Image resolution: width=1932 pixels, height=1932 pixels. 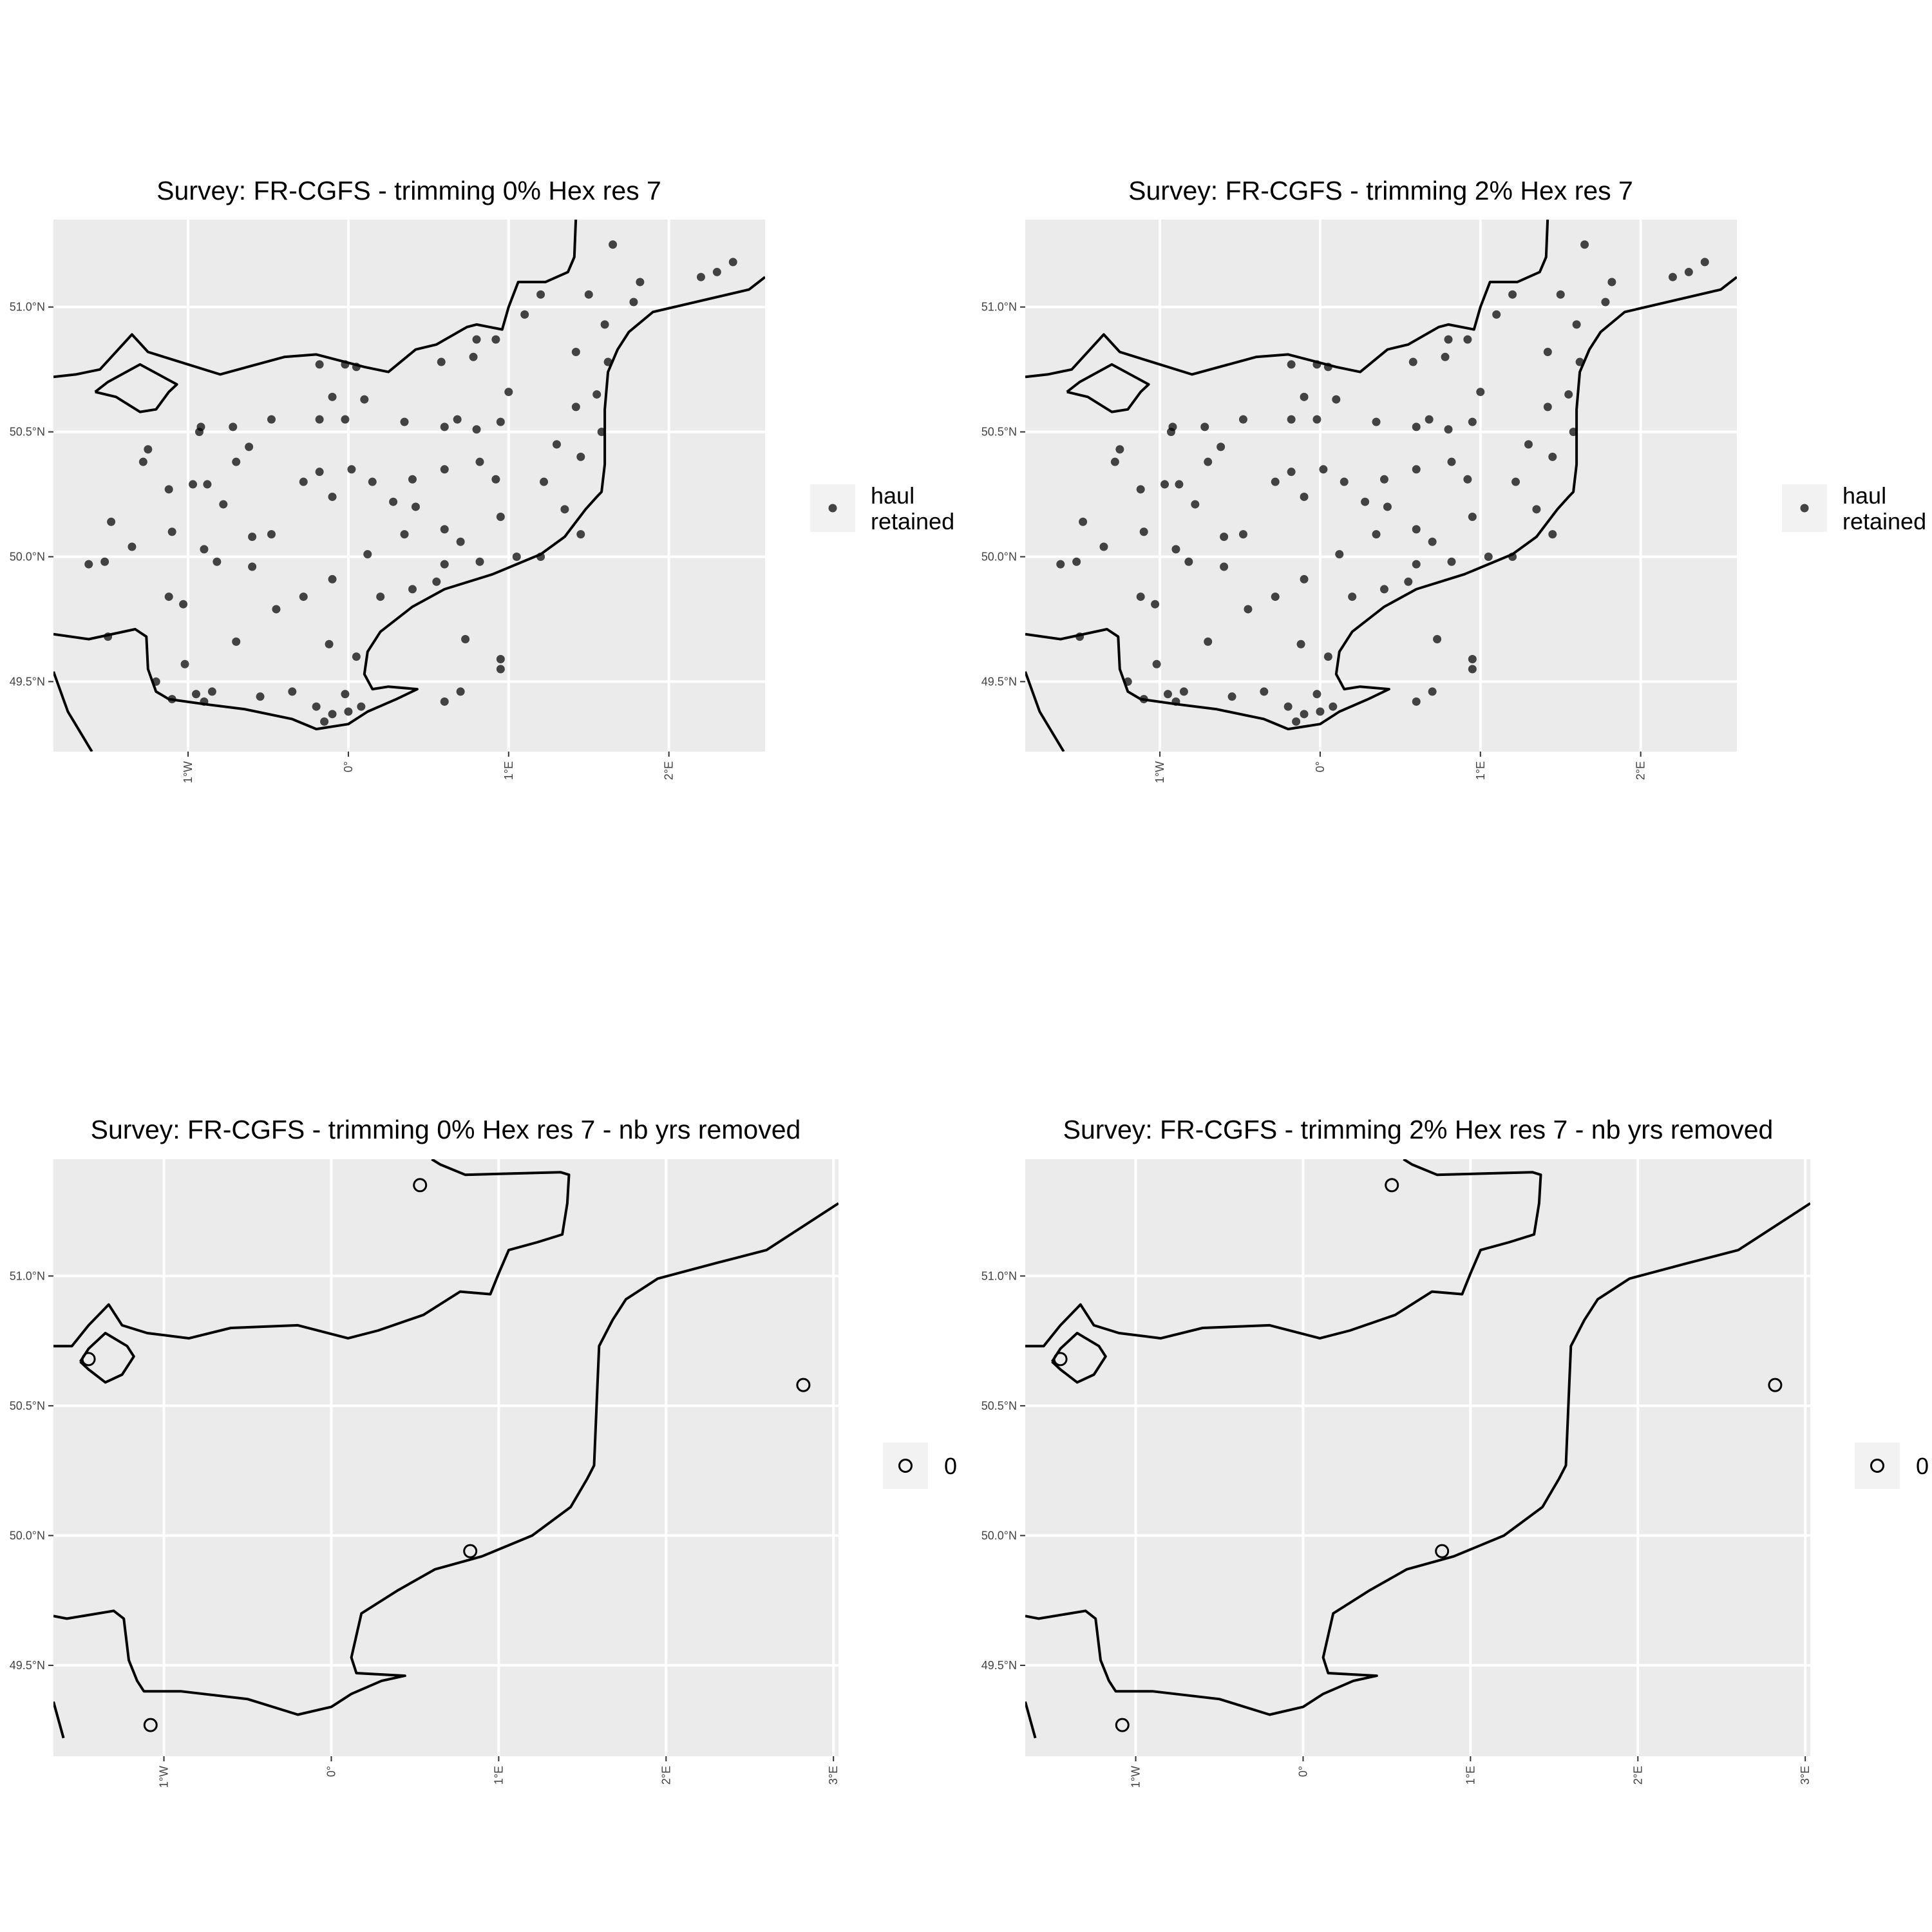 What do you see at coordinates (1136, 1777) in the screenshot?
I see `x-tick-label: 1°W` at bounding box center [1136, 1777].